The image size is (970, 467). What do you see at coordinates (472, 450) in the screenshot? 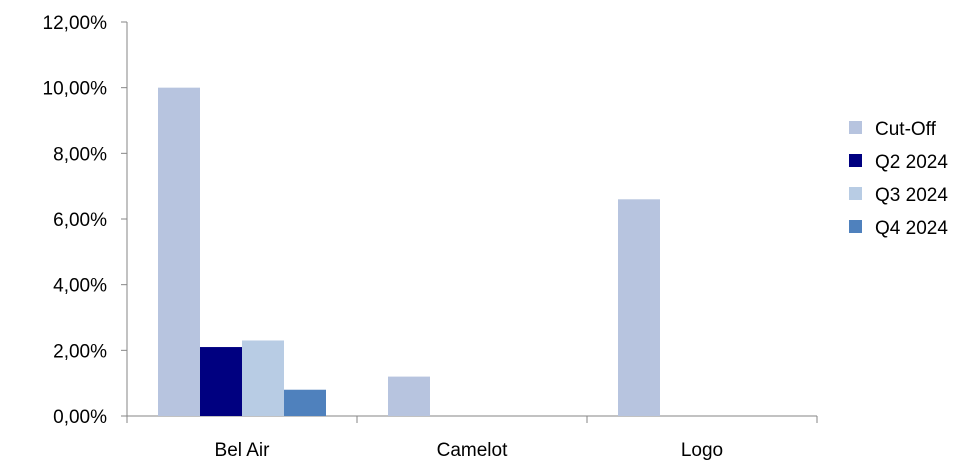
I see `x-tick-label: Camelot` at bounding box center [472, 450].